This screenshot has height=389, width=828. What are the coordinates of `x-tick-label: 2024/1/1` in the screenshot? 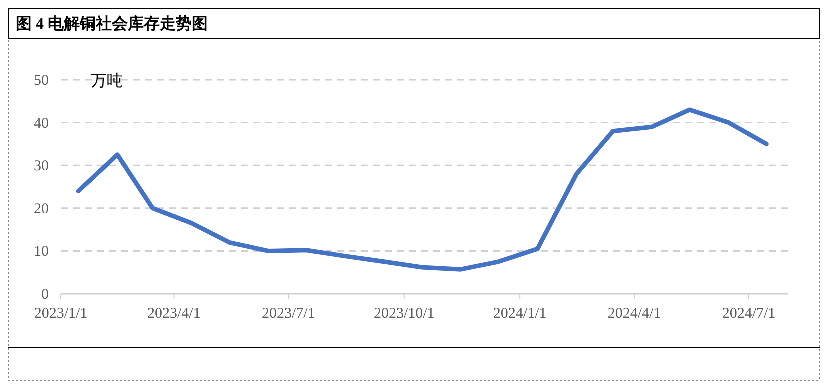 It's located at (520, 314).